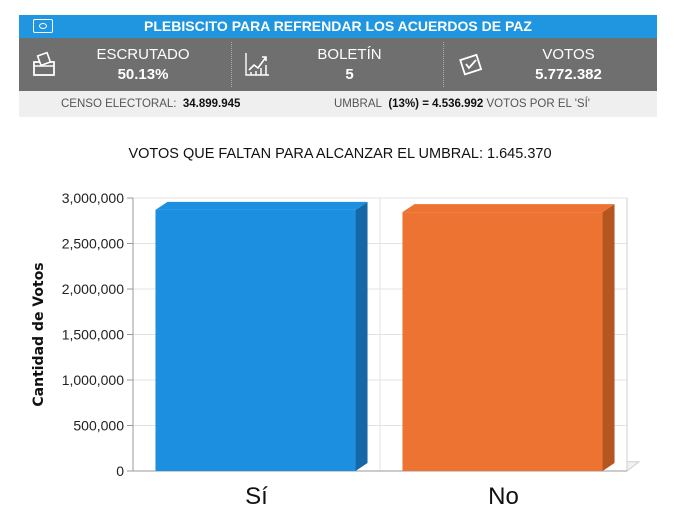 The image size is (680, 521). I want to click on umbral-pct: (13%), so click(404, 104).